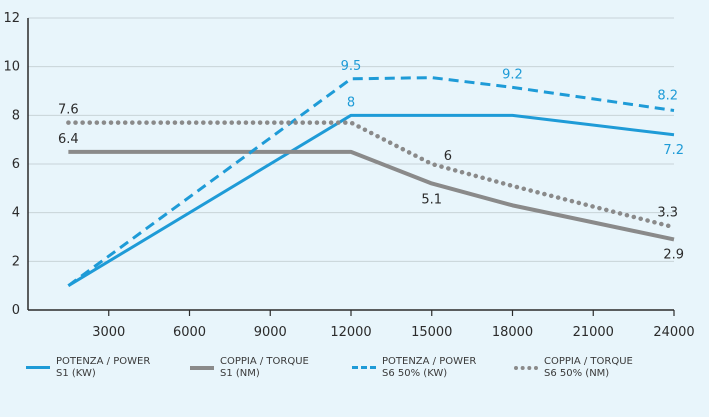 The width and height of the screenshot is (709, 417). Describe the element at coordinates (290, 368) in the screenshot. I see `legend-label-torque-s1: COPPIA / TORQUE S1 (NM)` at that location.